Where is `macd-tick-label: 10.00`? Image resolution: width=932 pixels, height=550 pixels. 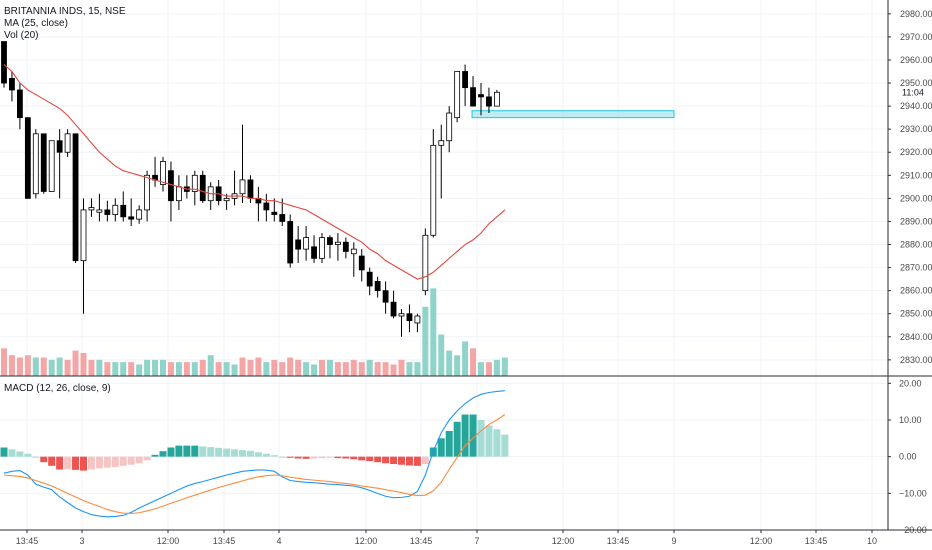 macd-tick-label: 10.00 is located at coordinates (910, 420).